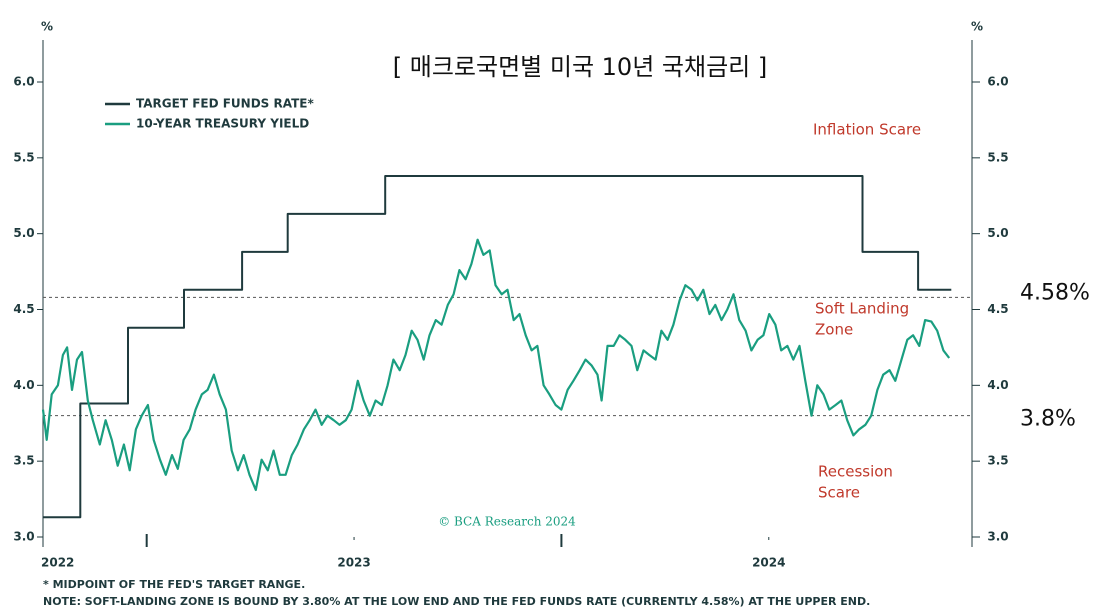 This screenshot has width=1107, height=610. What do you see at coordinates (580, 67) in the screenshot?
I see `chart-title: [ 매크로국면별 미국 10년 국채금리 ]` at bounding box center [580, 67].